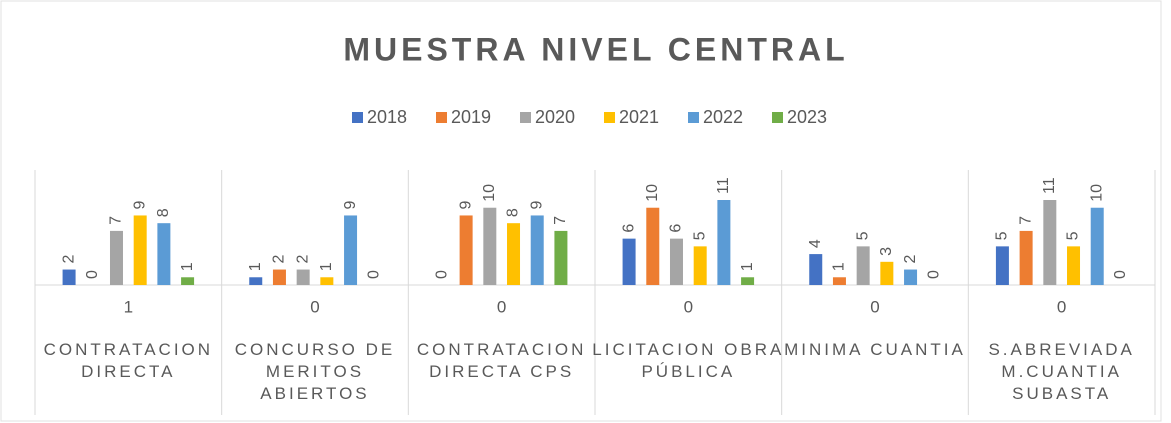 Image resolution: width=1171 pixels, height=423 pixels. What do you see at coordinates (128, 360) in the screenshot?
I see `x-tick-label: CONTRATACION DIRECTA` at bounding box center [128, 360].